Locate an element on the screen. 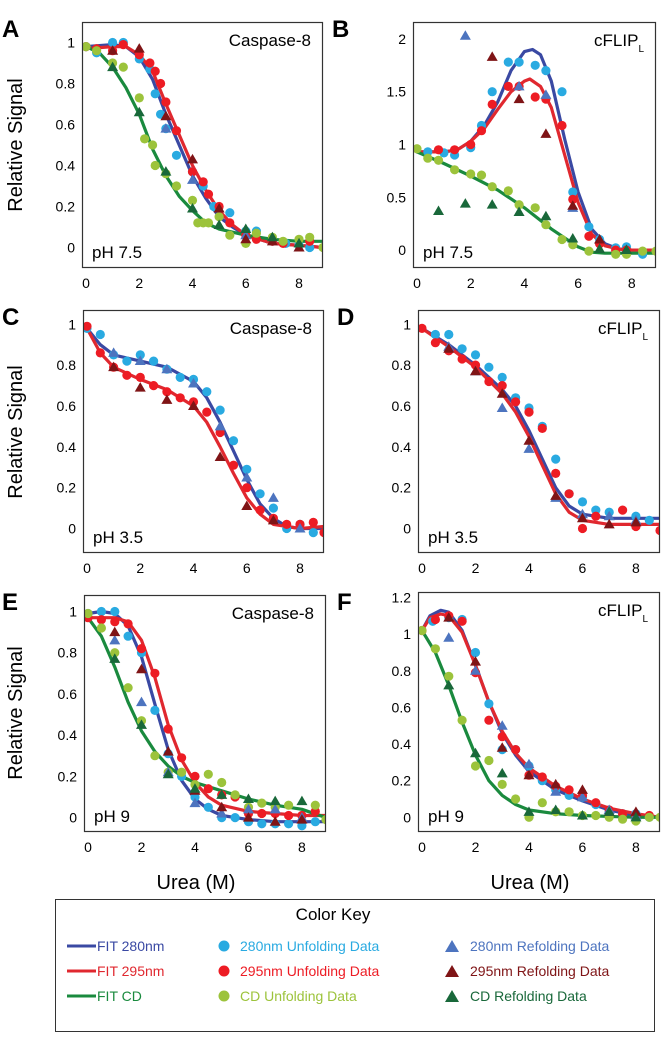  legend-unf-cd-marker is located at coordinates (224, 996).